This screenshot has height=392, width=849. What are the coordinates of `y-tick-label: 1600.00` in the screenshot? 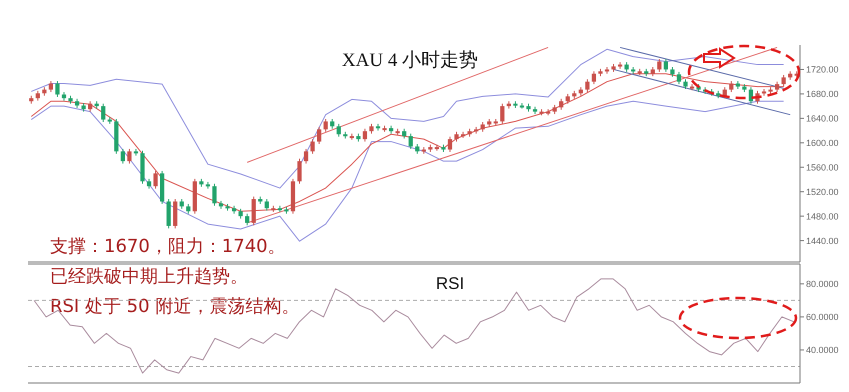 It's located at (822, 143).